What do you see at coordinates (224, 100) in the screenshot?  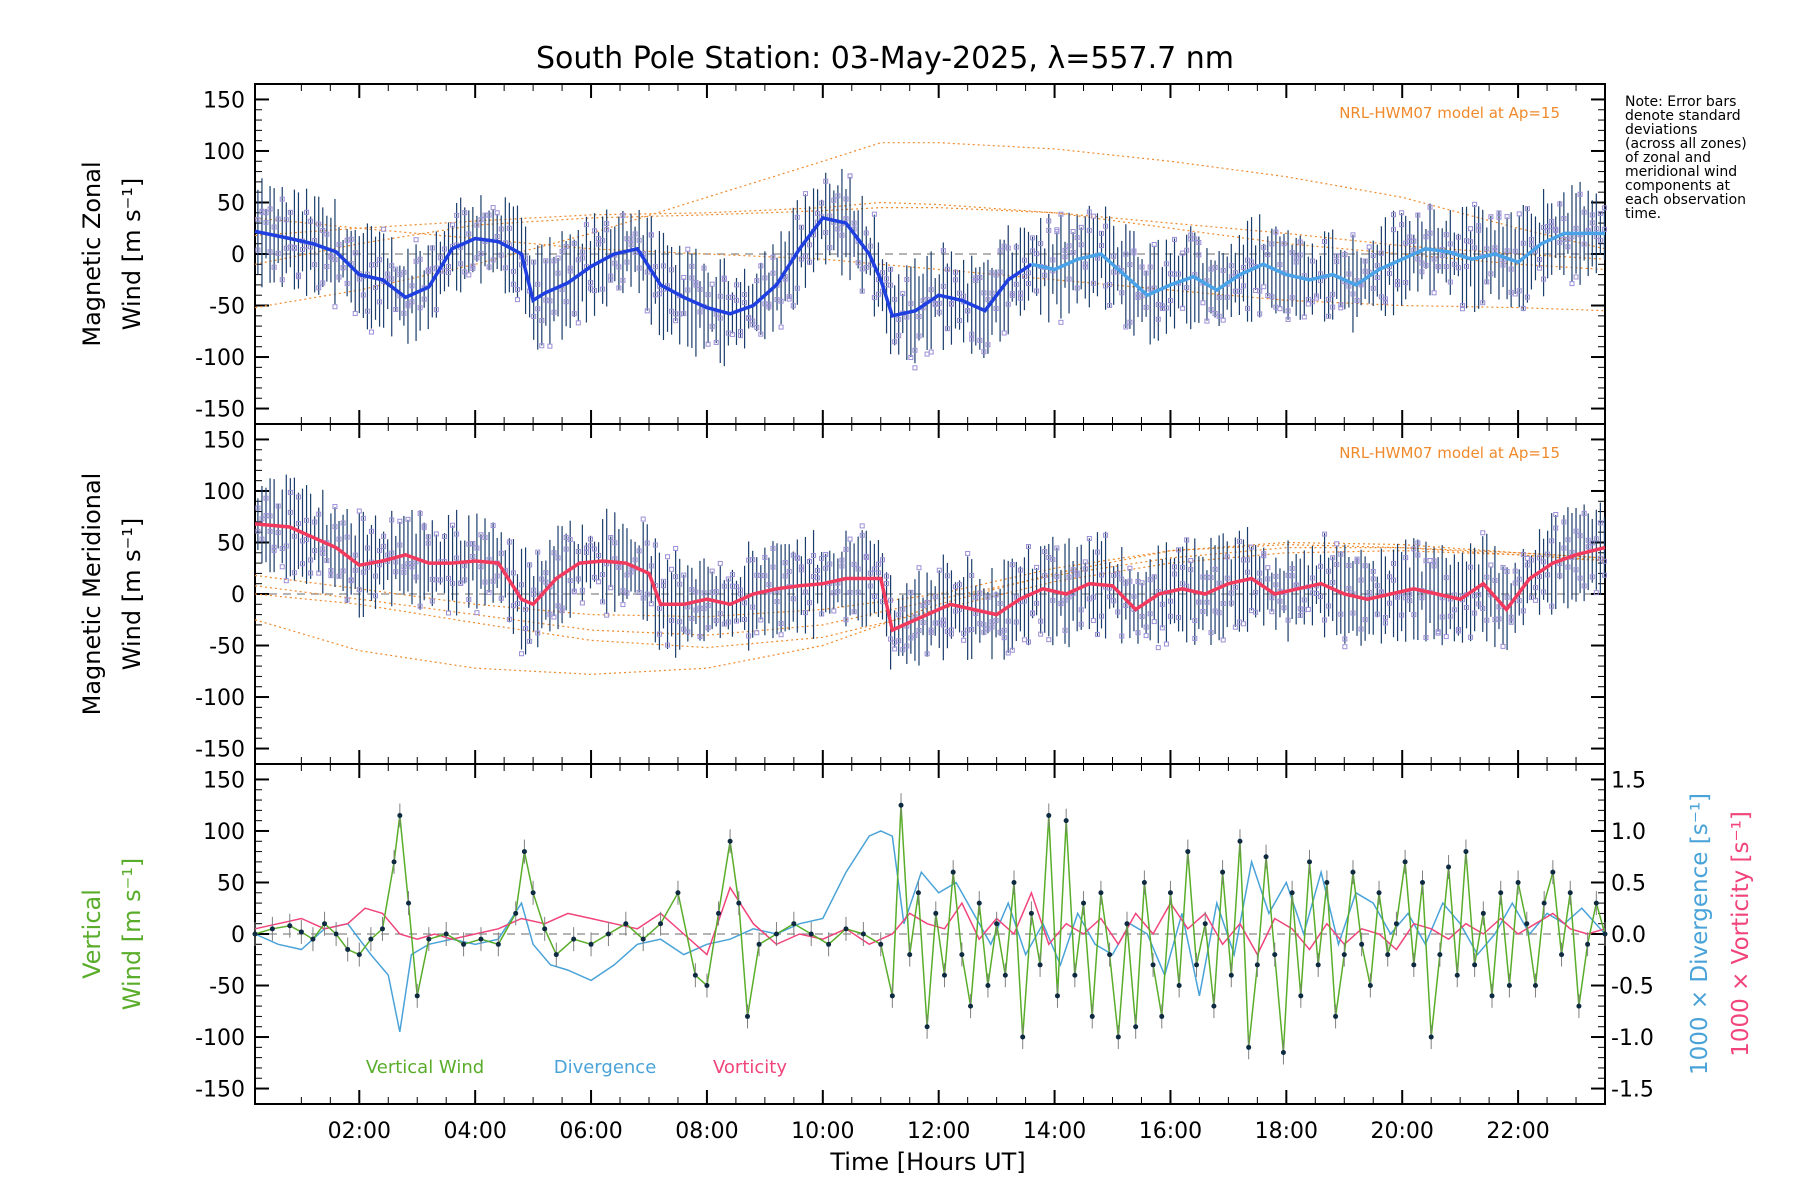 I see `y-tick-label: 150` at bounding box center [224, 100].